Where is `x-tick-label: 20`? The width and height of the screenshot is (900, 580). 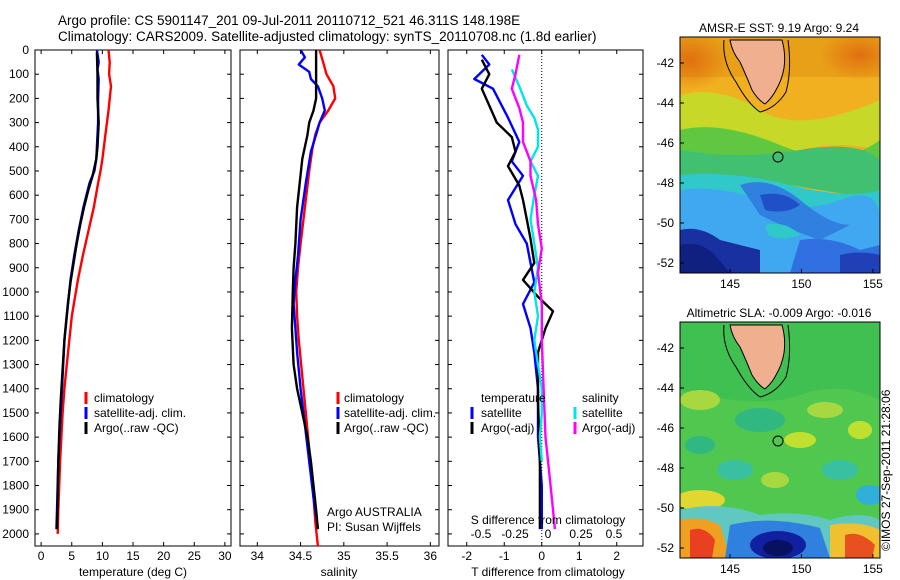 x-tick-label: 20 is located at coordinates (164, 556).